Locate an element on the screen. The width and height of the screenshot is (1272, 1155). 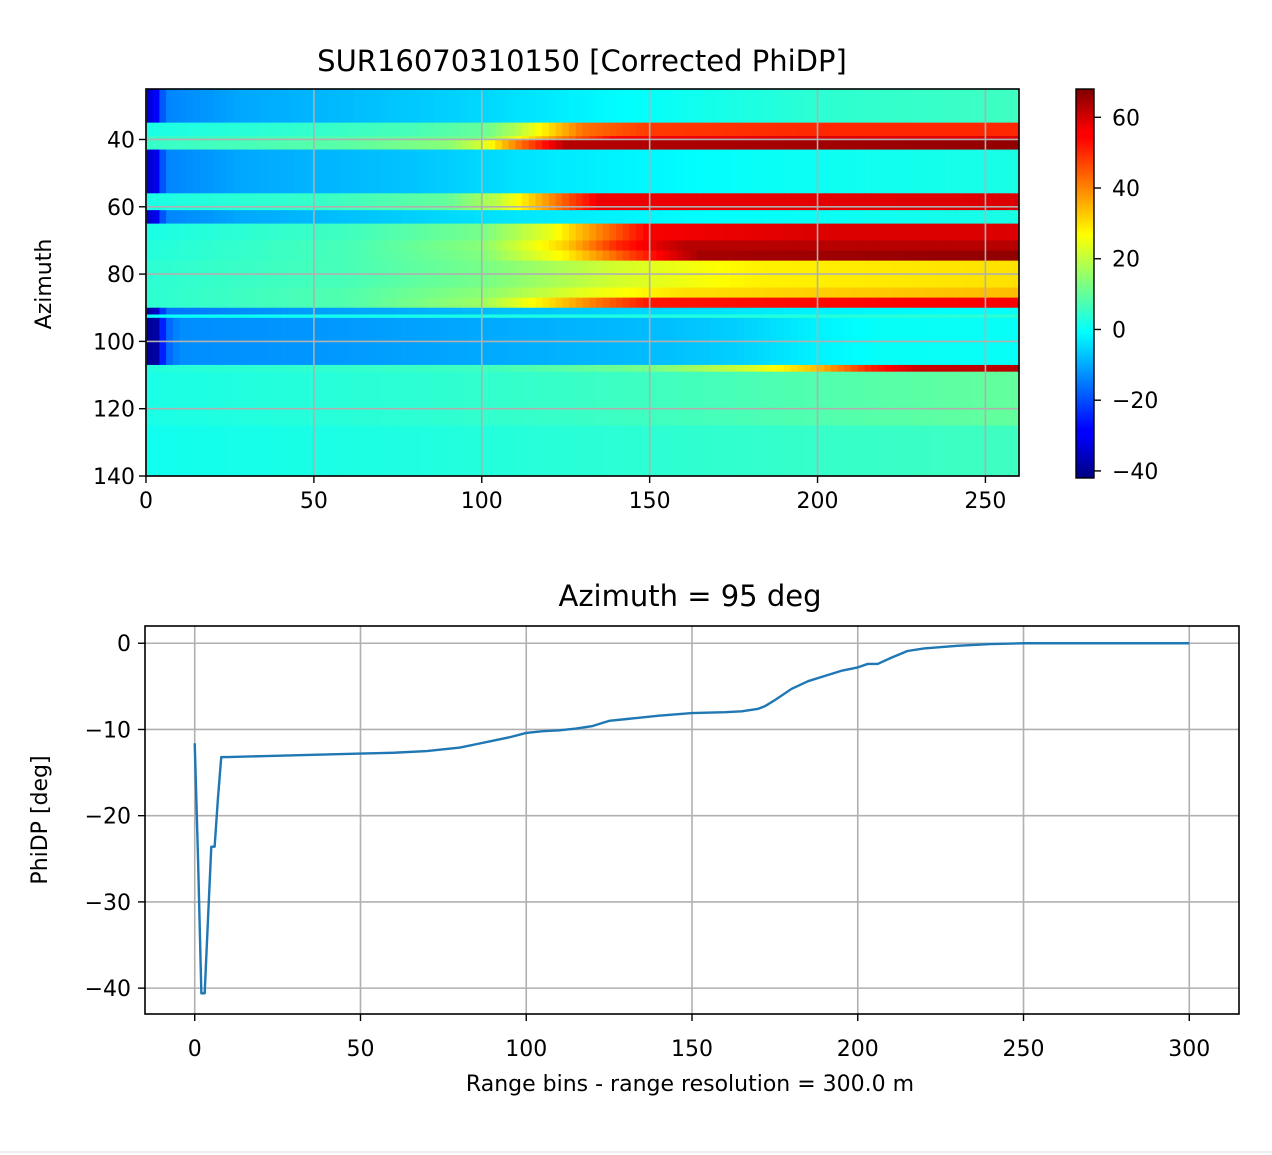
heatmap-x-tick-label: 200 is located at coordinates (818, 501).